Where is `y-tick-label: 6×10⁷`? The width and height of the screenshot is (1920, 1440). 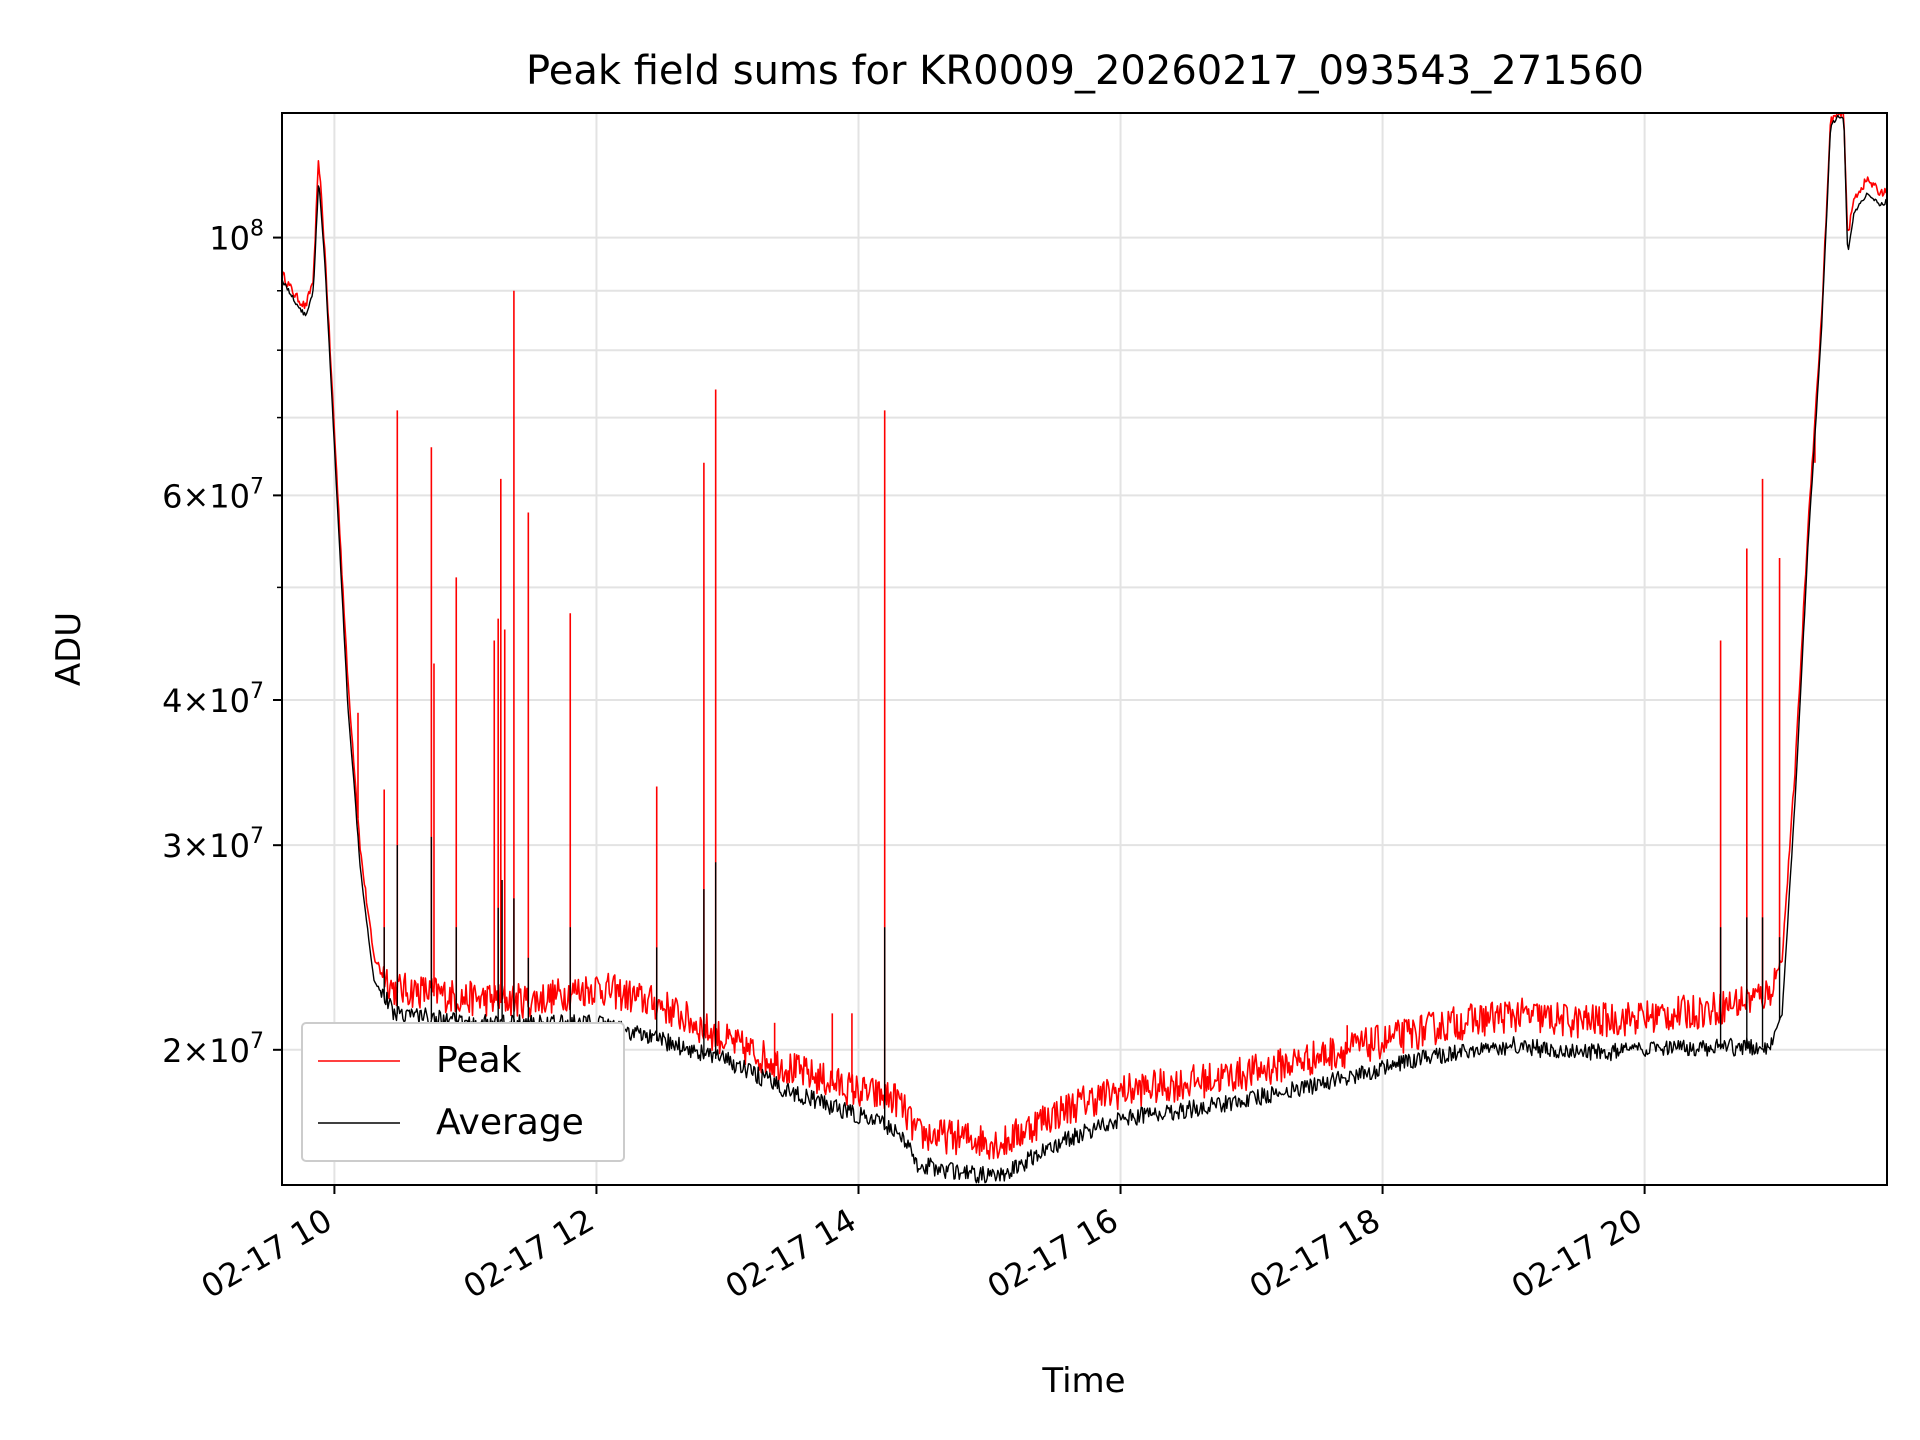
y-tick-label: 6×10⁷ is located at coordinates (213, 494).